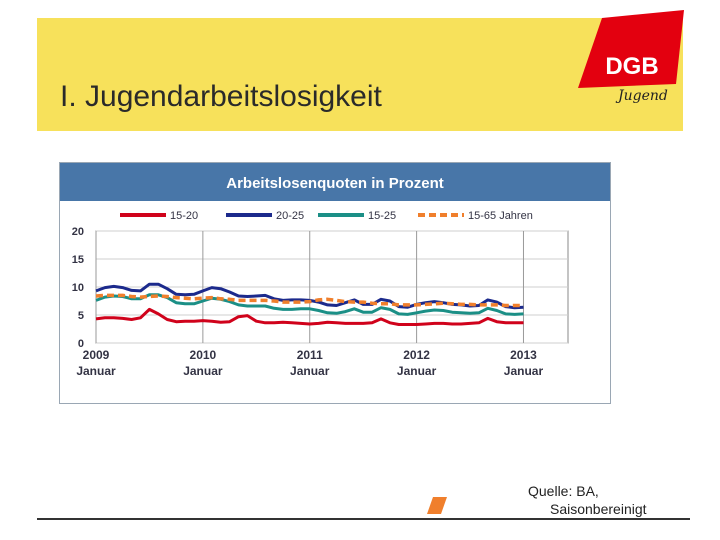  Describe the element at coordinates (416, 355) in the screenshot. I see `x-tick-label: 2012` at that location.